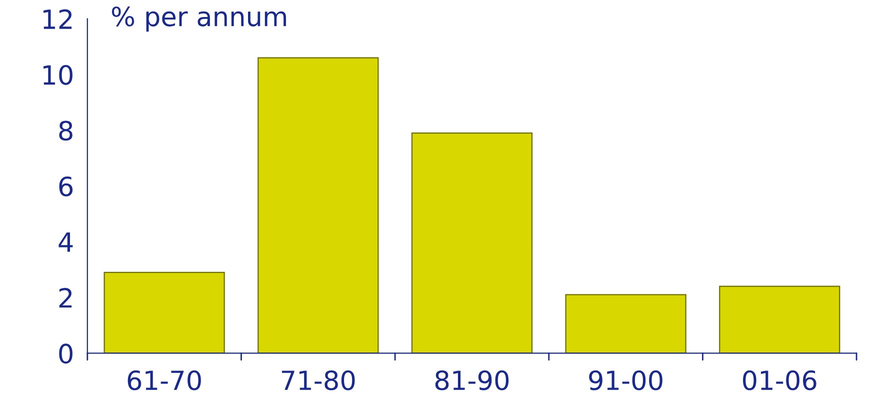  I want to click on y-tick-label: 10, so click(58, 74).